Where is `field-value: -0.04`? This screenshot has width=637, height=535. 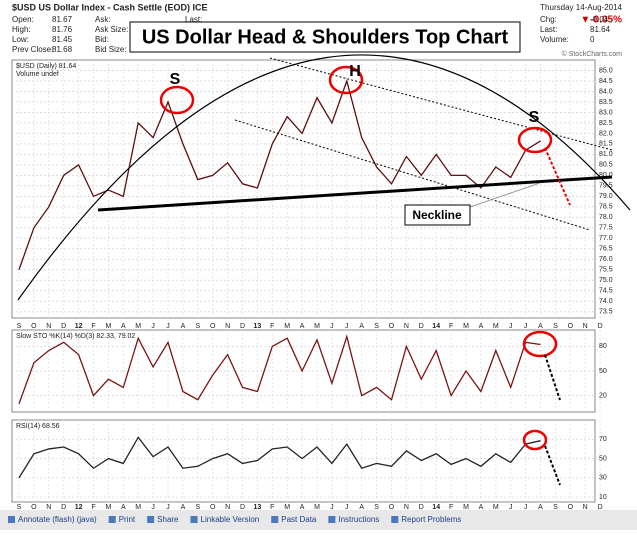 field-value: -0.04 is located at coordinates (599, 19).